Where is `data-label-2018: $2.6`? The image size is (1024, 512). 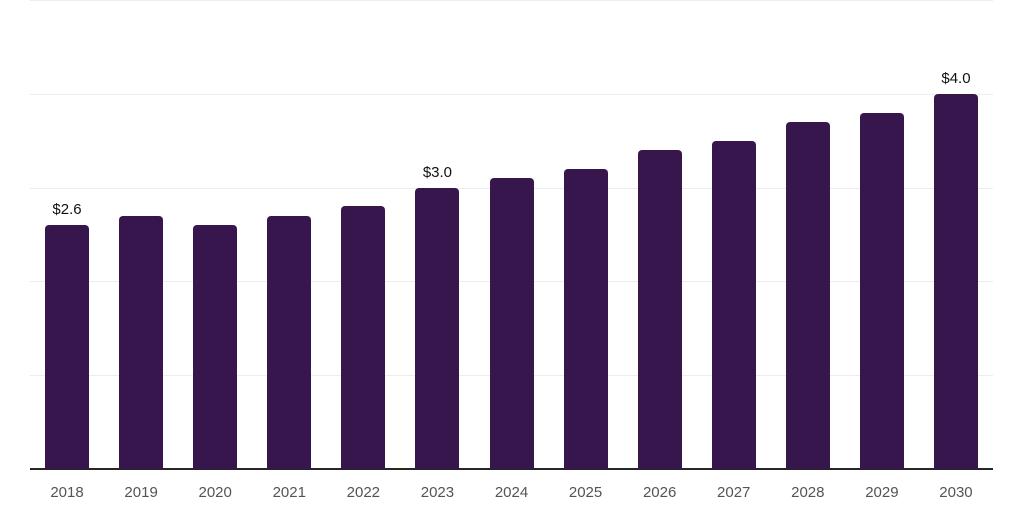 data-label-2018: $2.6 is located at coordinates (67, 209).